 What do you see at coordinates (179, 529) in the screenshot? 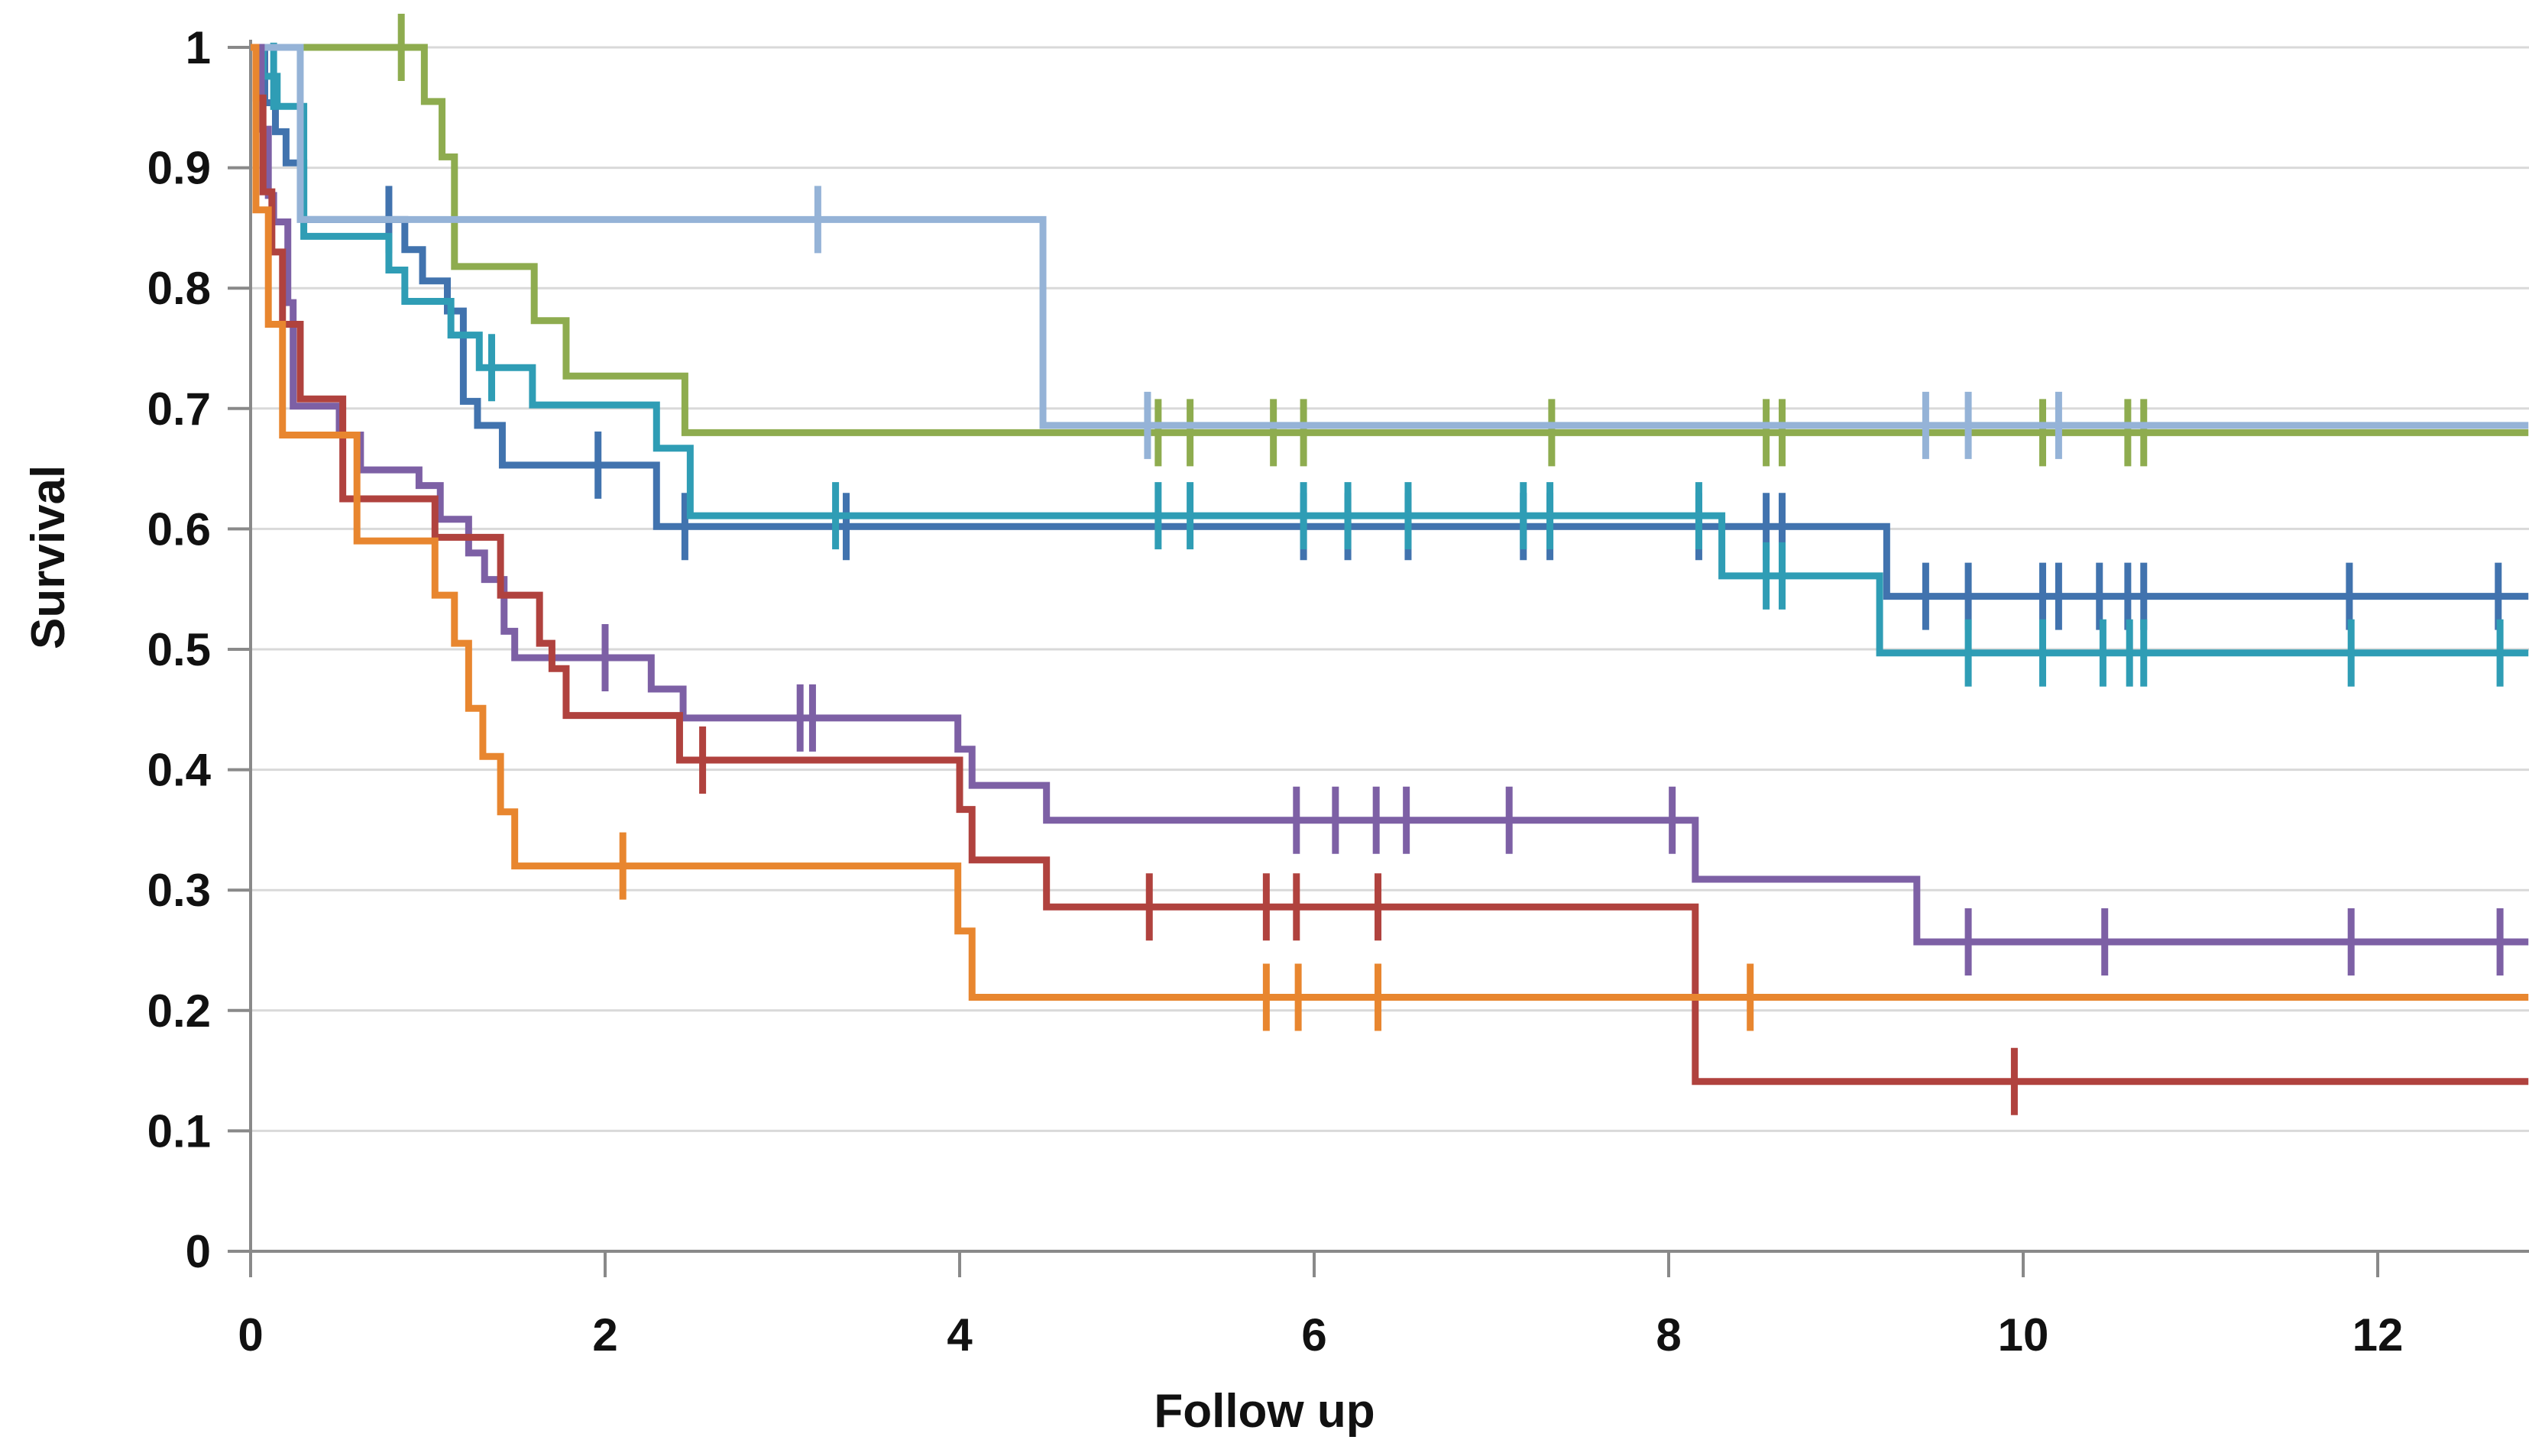
I see `y-tick-label: 0.6` at bounding box center [179, 529].